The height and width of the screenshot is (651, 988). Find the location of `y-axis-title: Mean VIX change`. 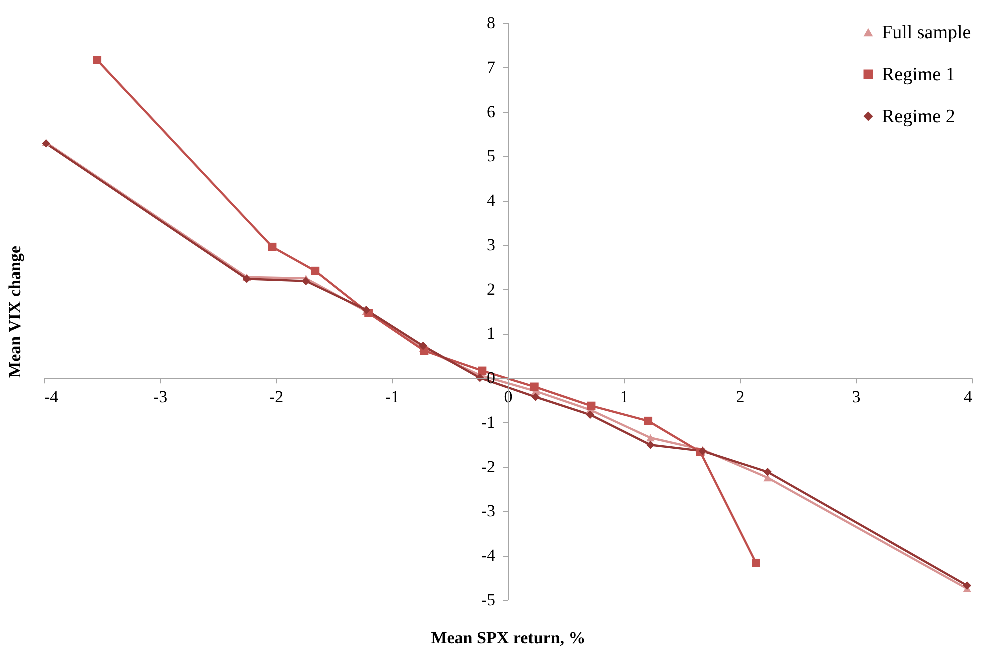

y-axis-title: Mean VIX change is located at coordinates (15, 312).